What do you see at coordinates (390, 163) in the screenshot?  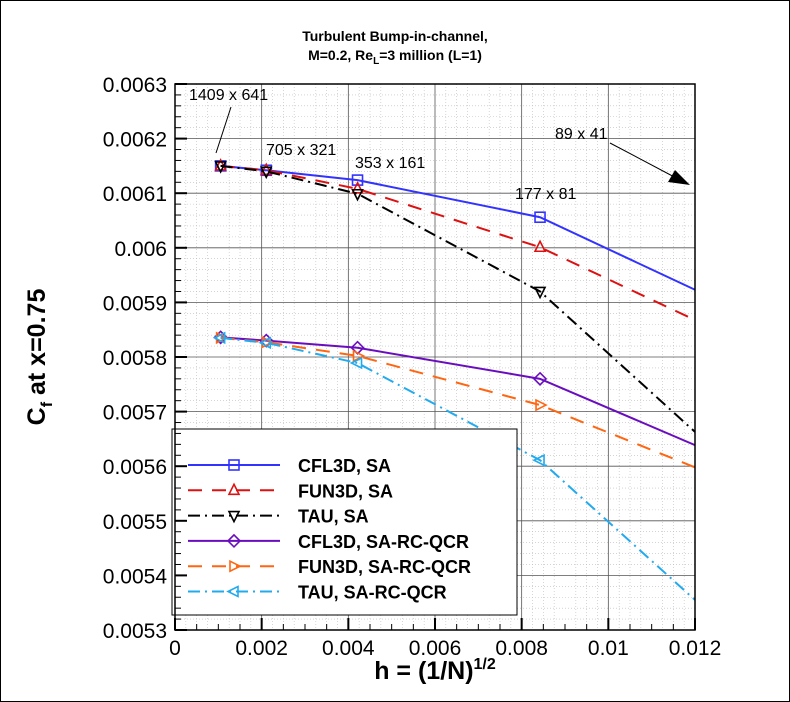 I see `annotation-353x161: 353 x 161` at bounding box center [390, 163].